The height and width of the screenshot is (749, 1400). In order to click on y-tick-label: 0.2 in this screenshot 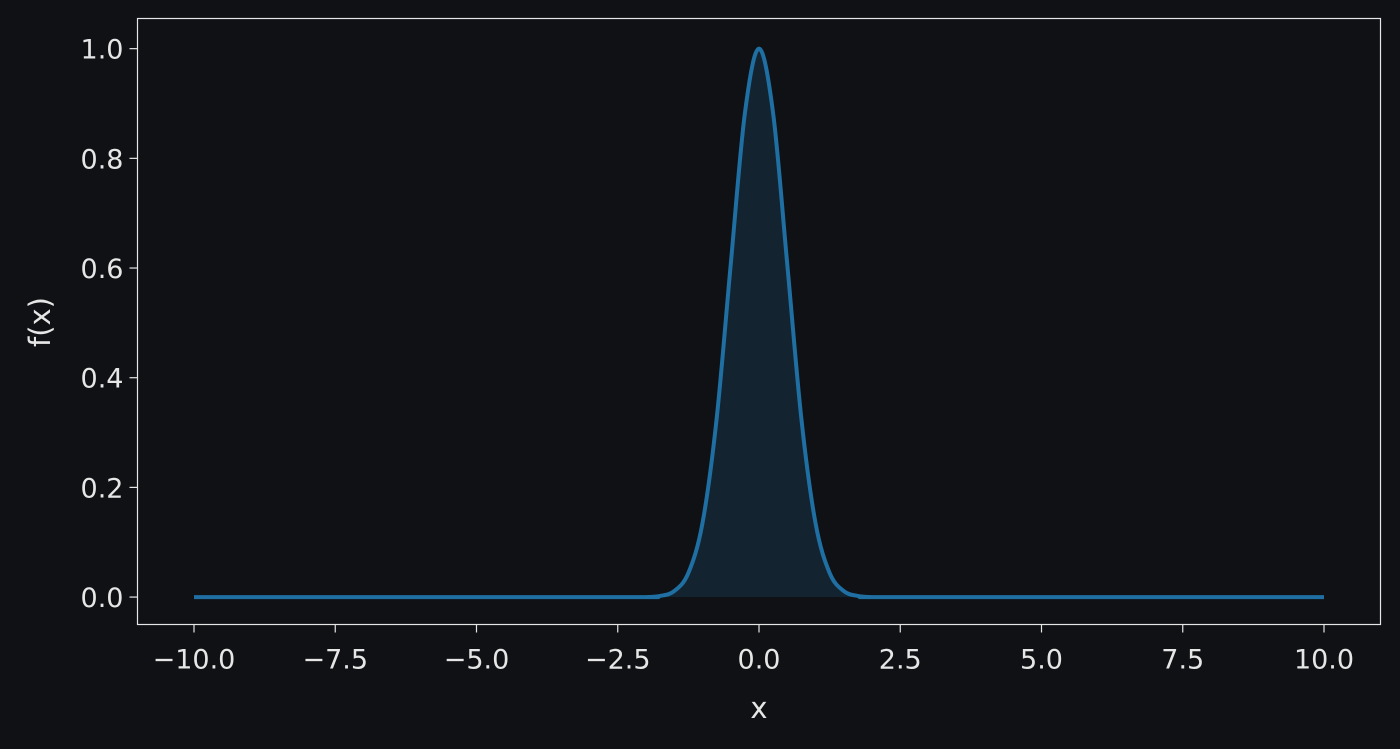, I will do `click(102, 488)`.